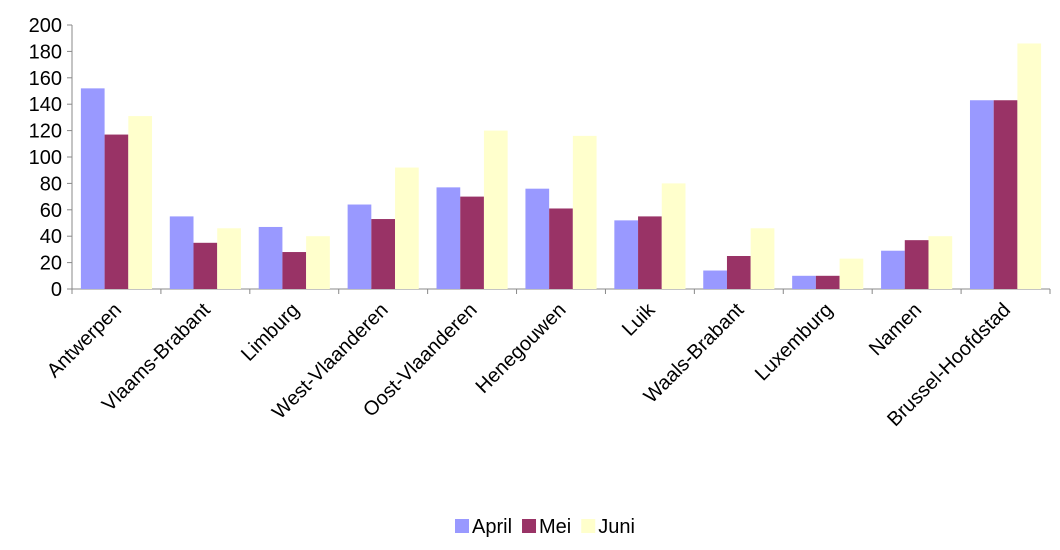 This screenshot has height=550, width=1060. Describe the element at coordinates (56, 290) in the screenshot. I see `y-tick-label: 0` at that location.